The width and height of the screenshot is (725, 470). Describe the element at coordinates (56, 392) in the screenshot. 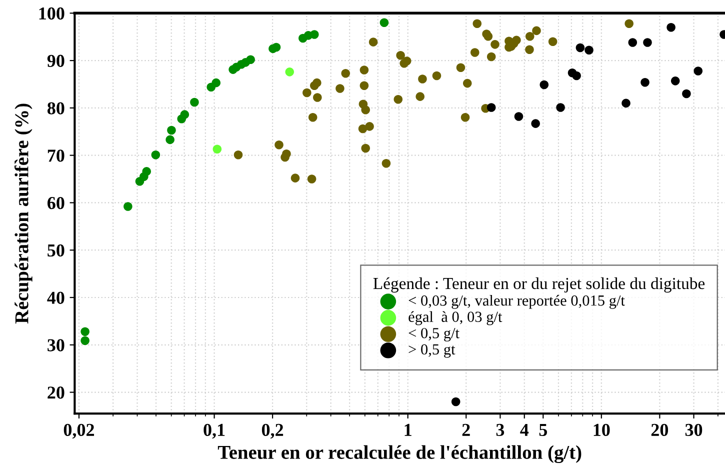

I see `y-tick-label: 20` at that location.